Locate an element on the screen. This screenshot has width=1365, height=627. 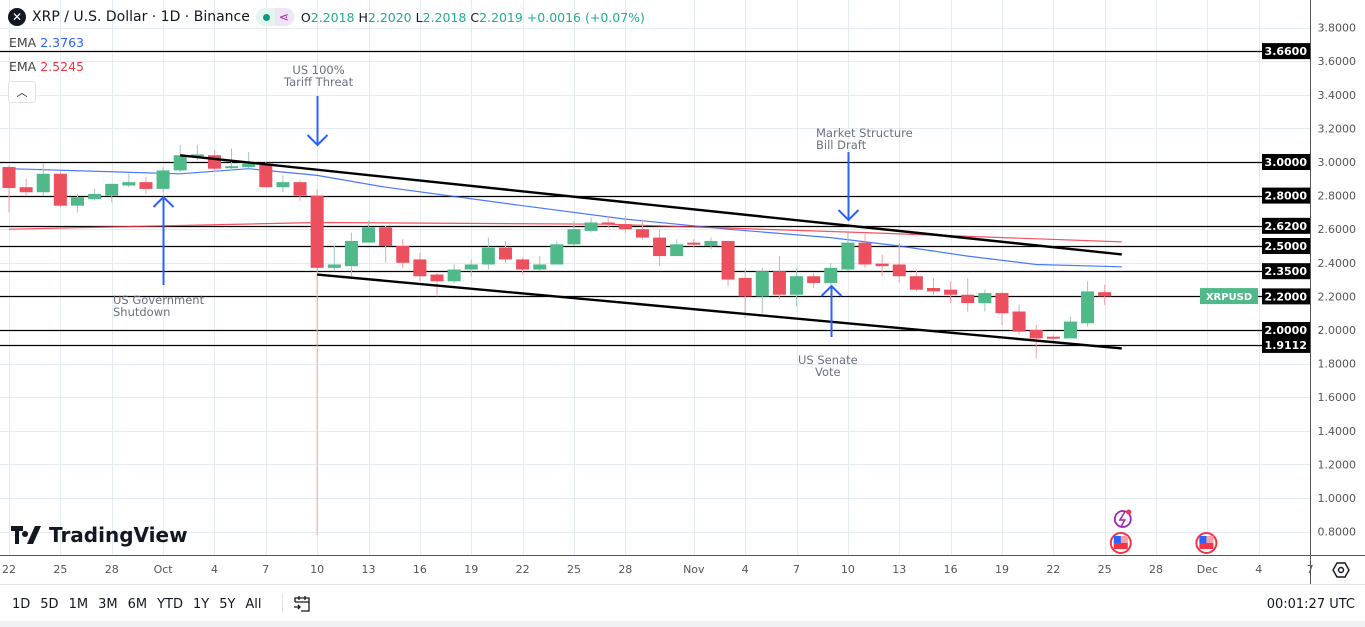
tradingview-logo-icon is located at coordinates (26, 535).